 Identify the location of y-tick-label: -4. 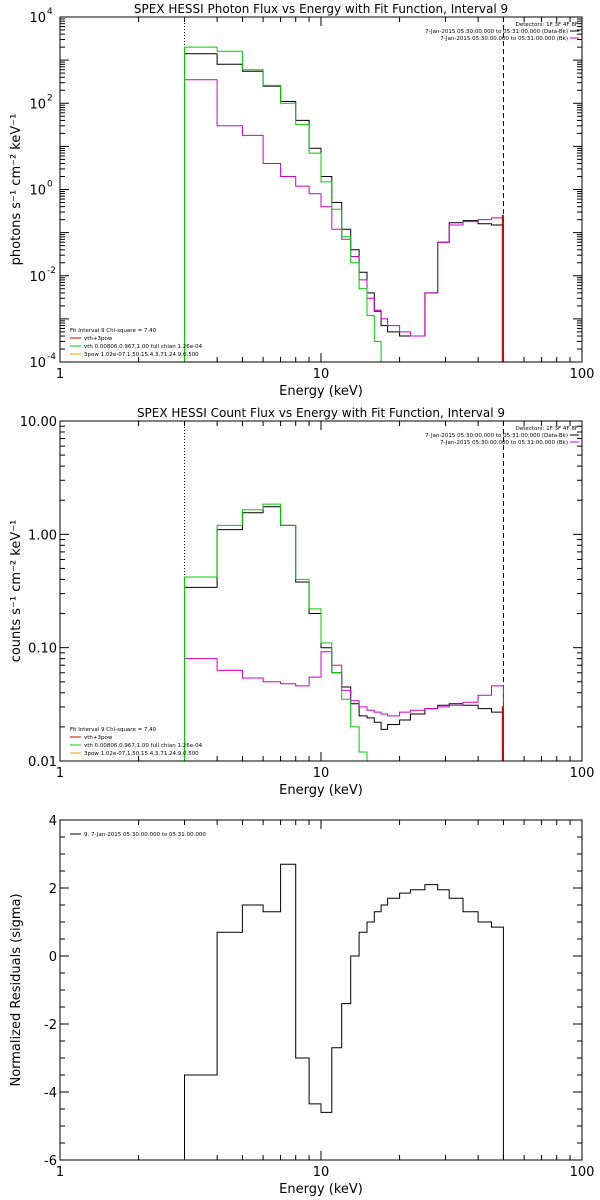
(50, 1093).